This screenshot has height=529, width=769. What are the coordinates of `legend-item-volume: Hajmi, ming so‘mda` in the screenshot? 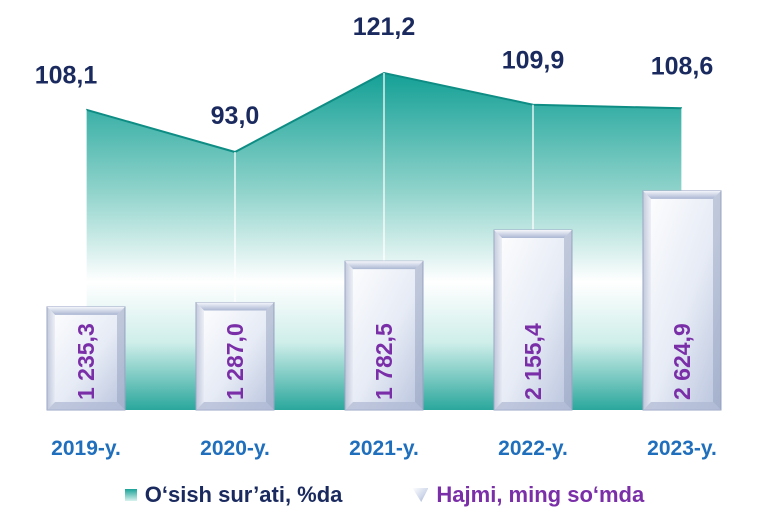 It's located at (528, 495).